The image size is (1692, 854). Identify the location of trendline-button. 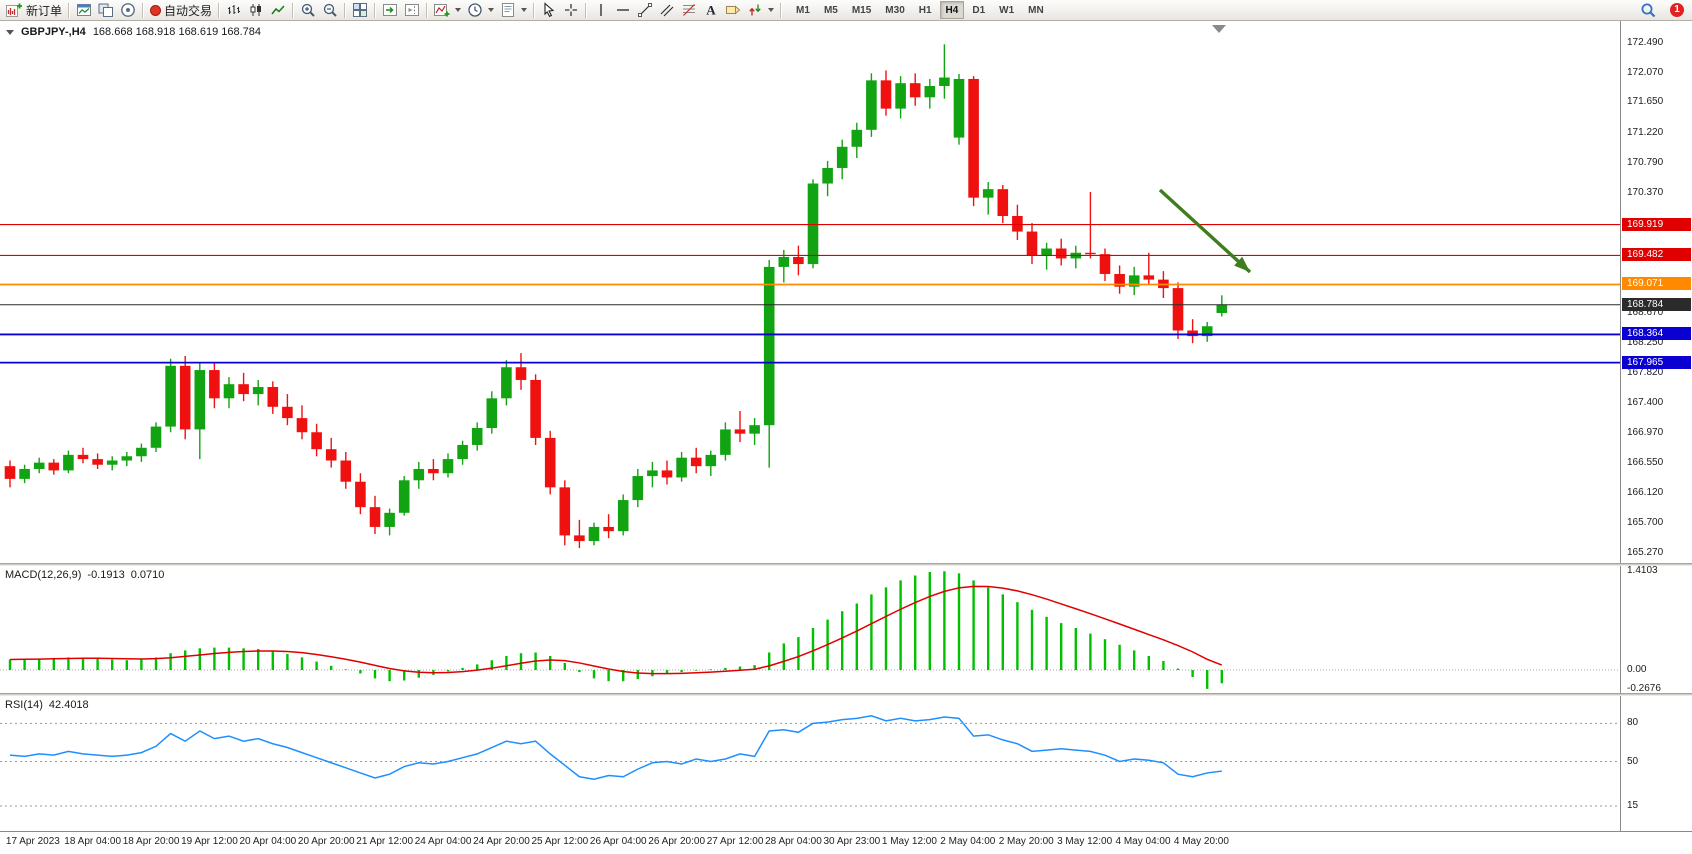
(645, 10).